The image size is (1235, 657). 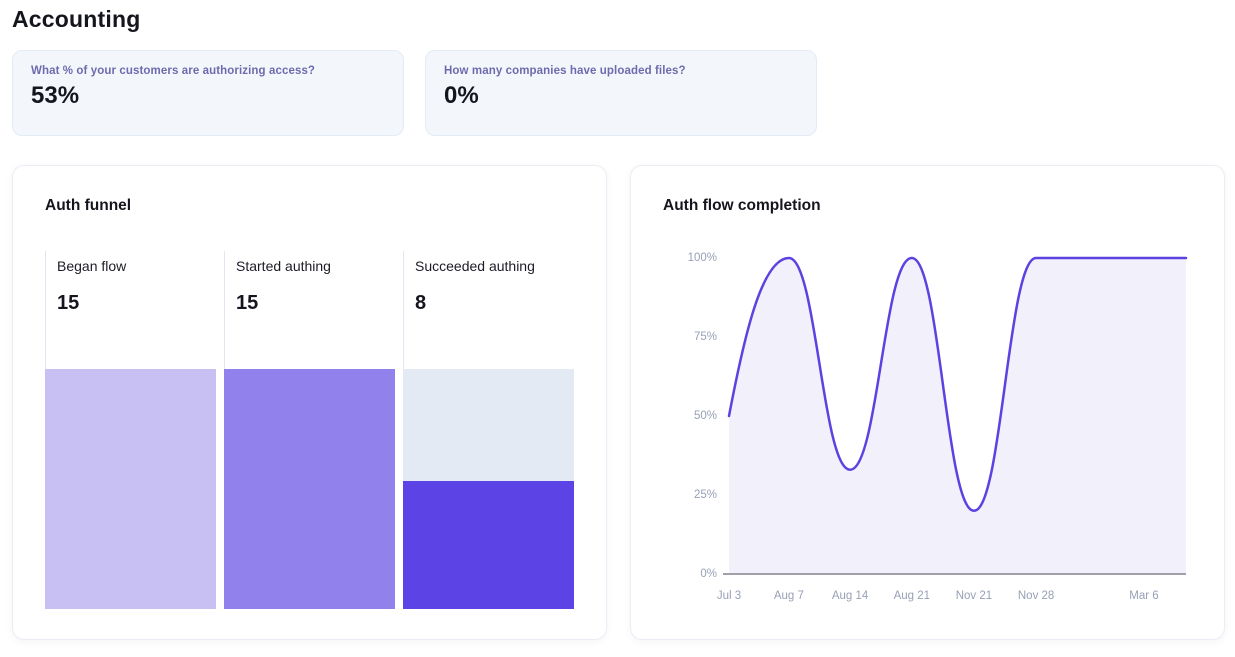 What do you see at coordinates (705, 495) in the screenshot?
I see `y-axis-tick-label: 25%` at bounding box center [705, 495].